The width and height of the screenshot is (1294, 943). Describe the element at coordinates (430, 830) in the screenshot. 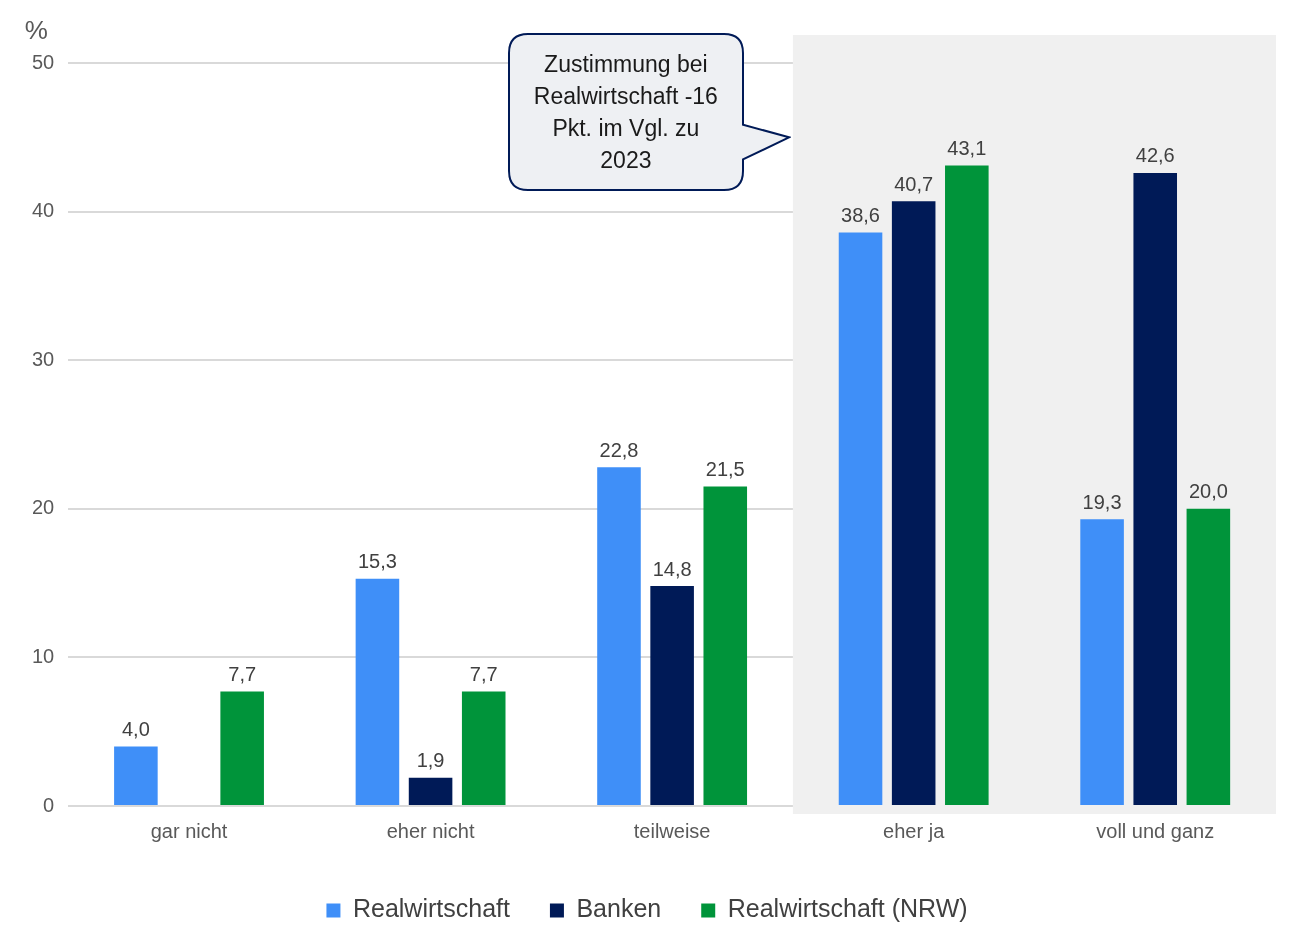

I see `x-tick-label: eher nicht` at that location.